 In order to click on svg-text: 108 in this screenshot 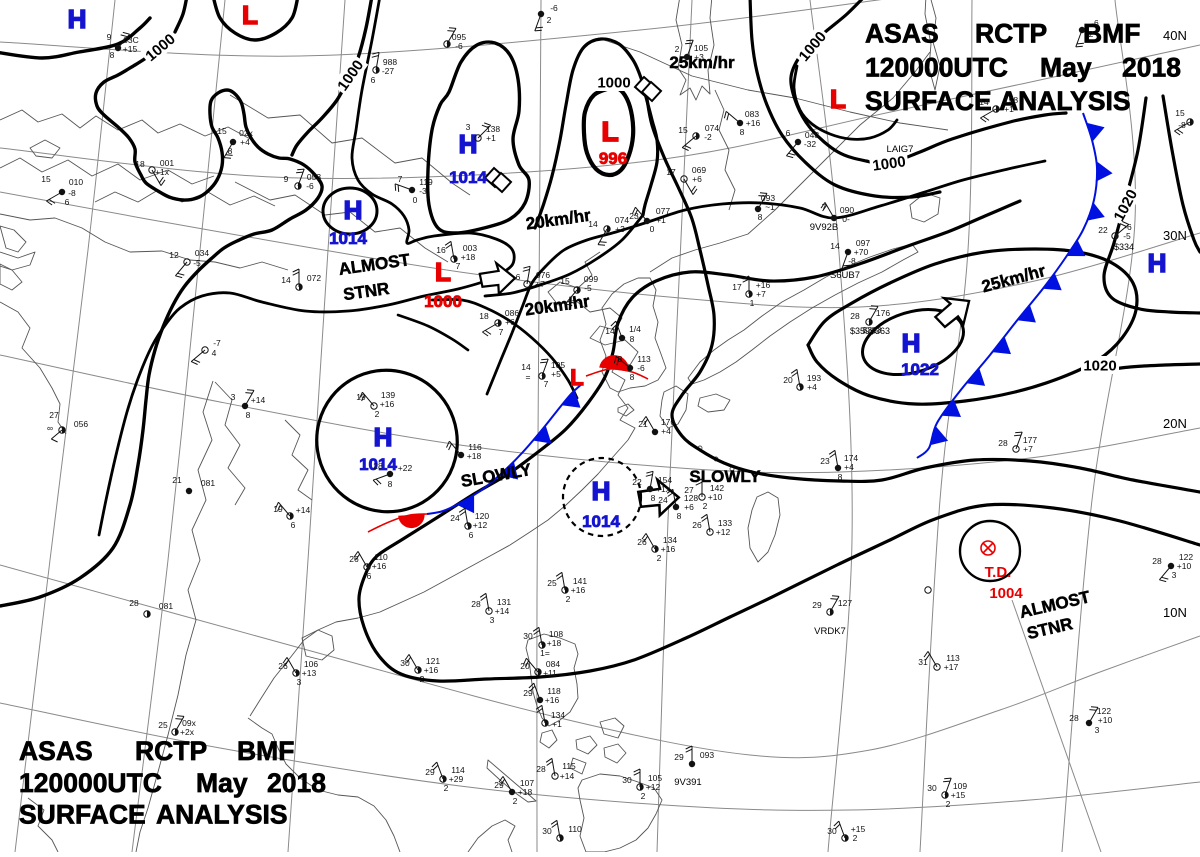, I will do `click(556, 634)`.